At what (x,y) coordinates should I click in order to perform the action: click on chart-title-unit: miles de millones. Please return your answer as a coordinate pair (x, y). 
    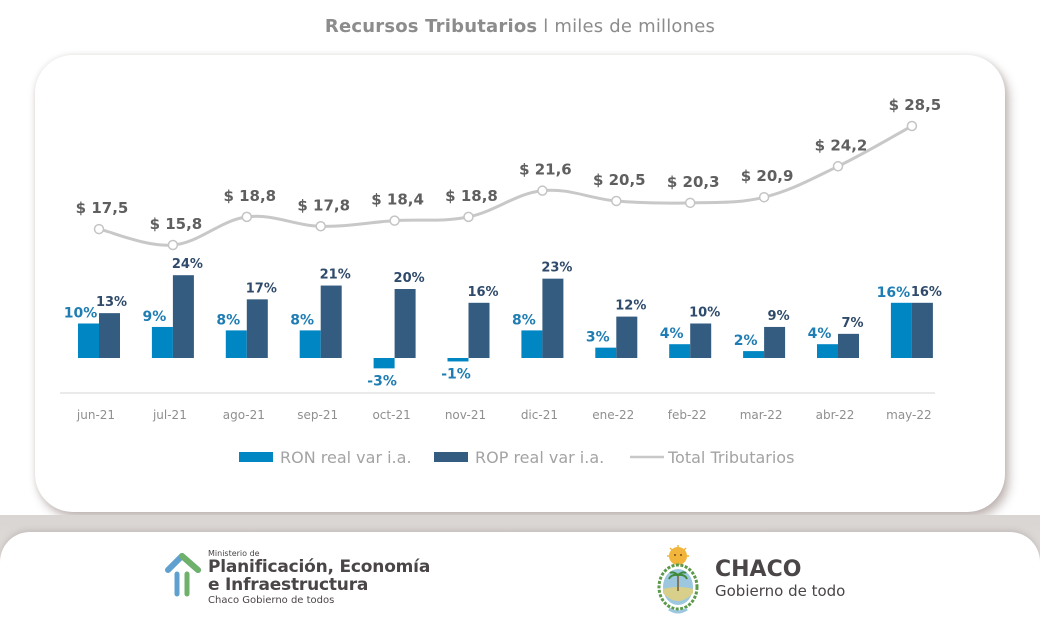
    Looking at the image, I should click on (635, 26).